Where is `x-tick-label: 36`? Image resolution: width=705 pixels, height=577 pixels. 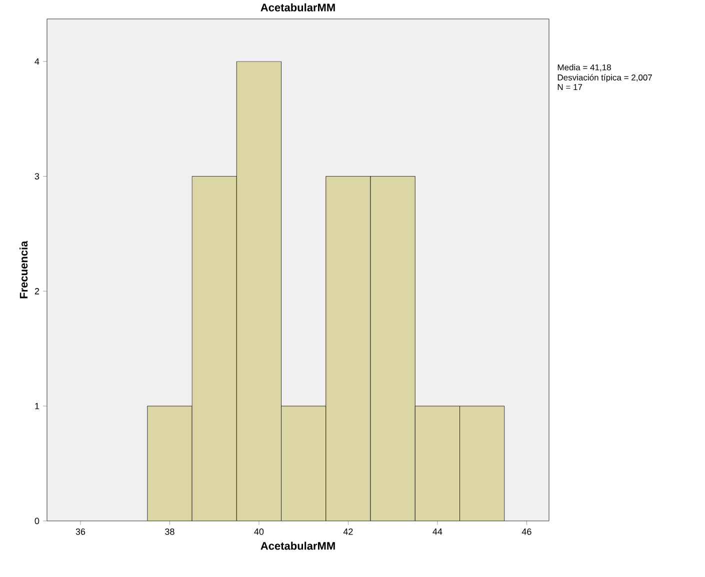 x-tick-label: 36 is located at coordinates (81, 531).